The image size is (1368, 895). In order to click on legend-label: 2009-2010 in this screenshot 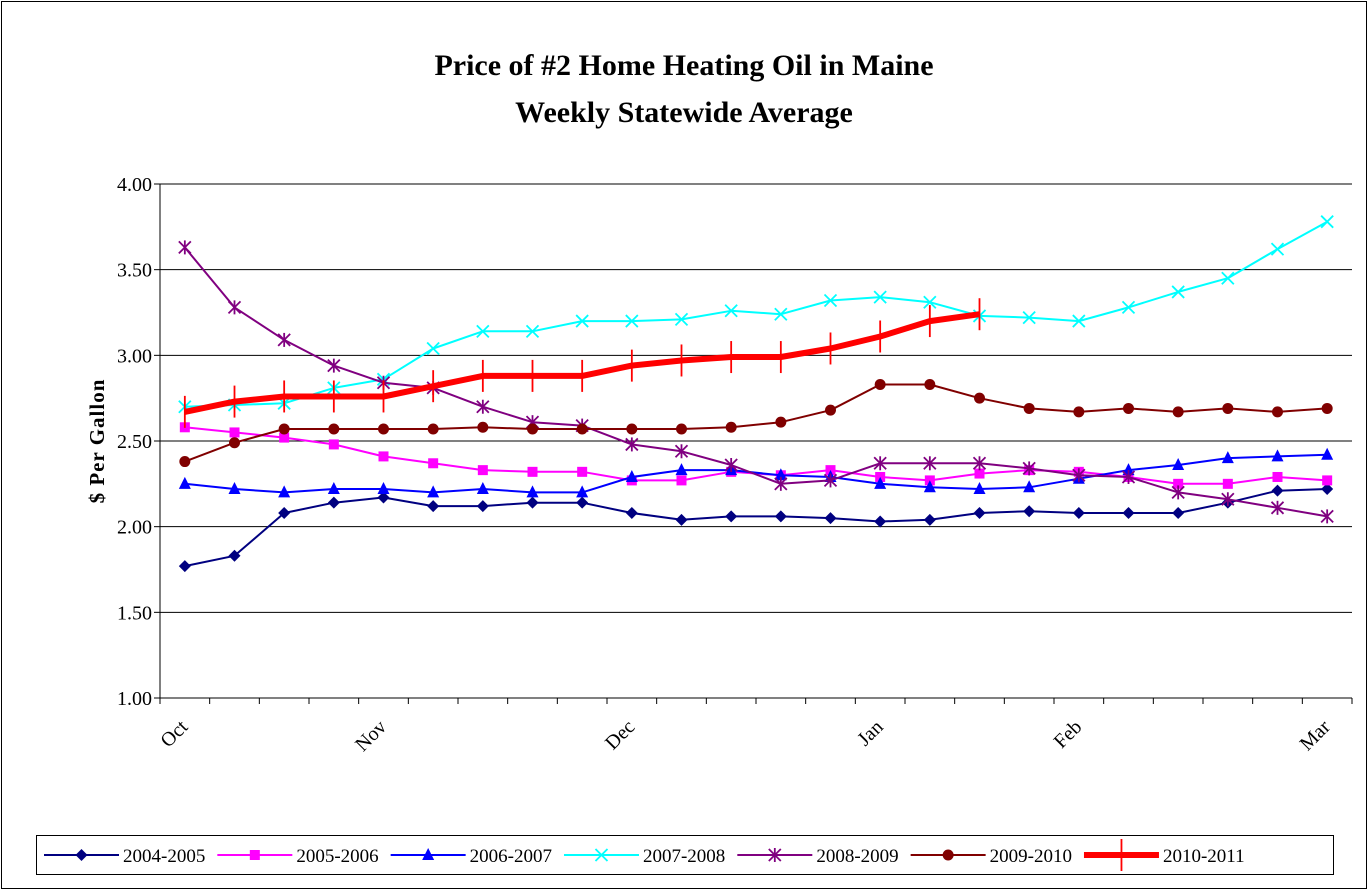, I will do `click(1031, 856)`.